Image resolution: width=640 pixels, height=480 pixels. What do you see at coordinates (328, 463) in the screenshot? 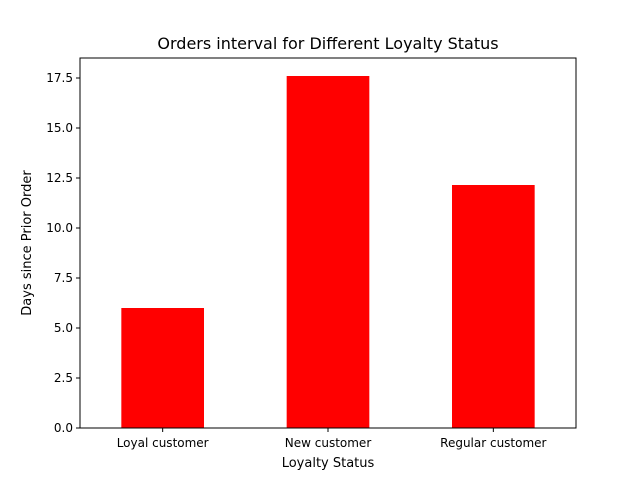
I see `x-axis-label: Loyalty Status` at bounding box center [328, 463].